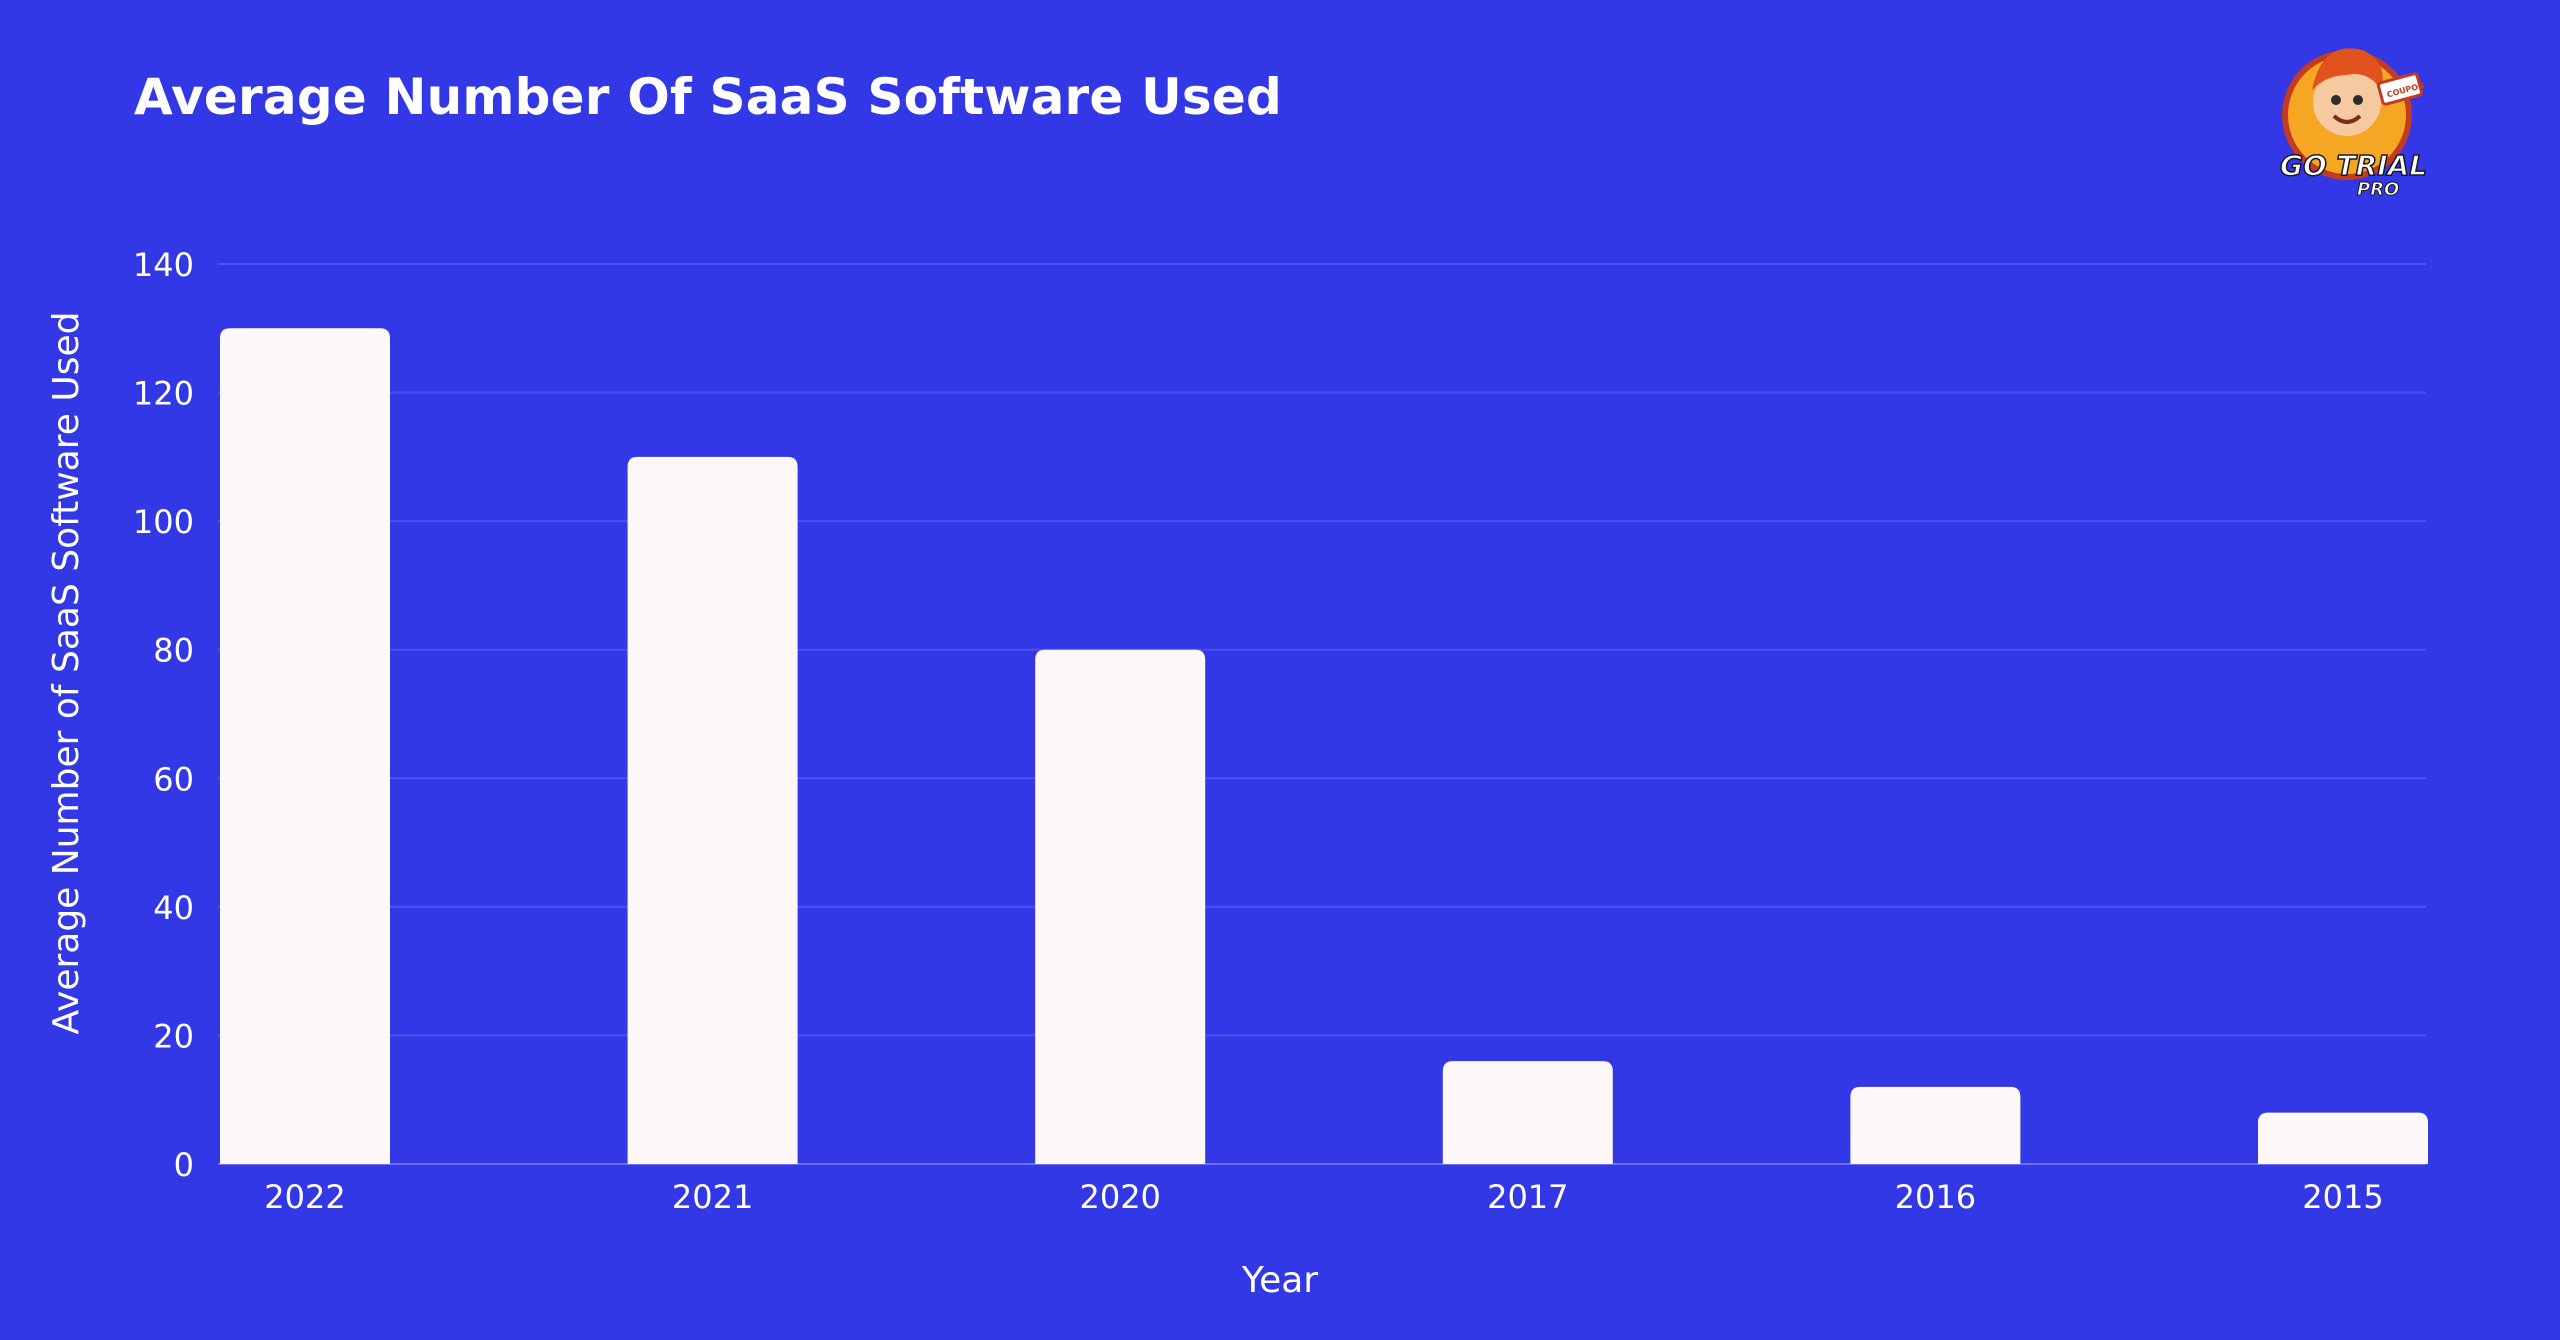 The image size is (2560, 1340). What do you see at coordinates (173, 1036) in the screenshot?
I see `y-tick-label: 20` at bounding box center [173, 1036].